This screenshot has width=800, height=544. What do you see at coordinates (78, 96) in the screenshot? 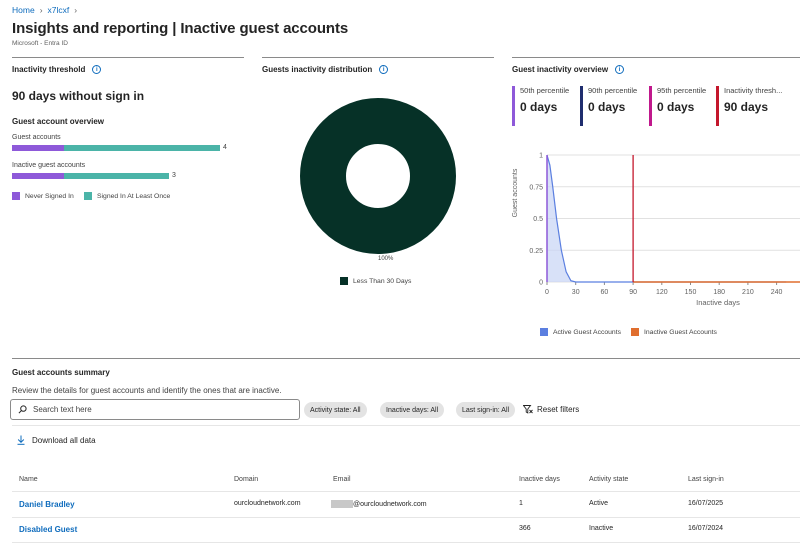
I see `threshold-value: 90 days without sign in` at bounding box center [78, 96].